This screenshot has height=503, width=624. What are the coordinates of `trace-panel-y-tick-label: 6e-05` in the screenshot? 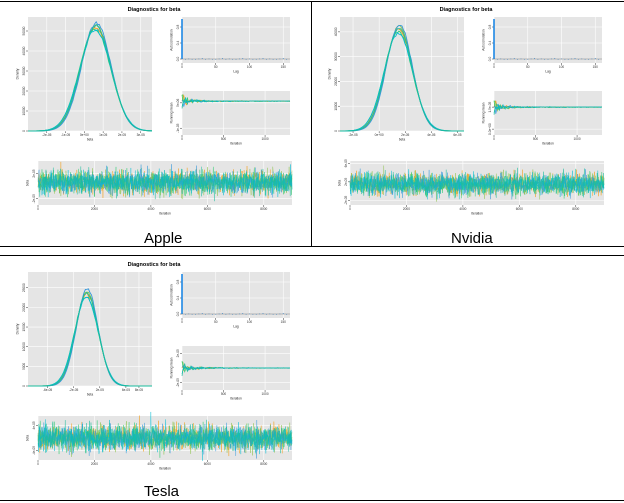 It's located at (346, 163).